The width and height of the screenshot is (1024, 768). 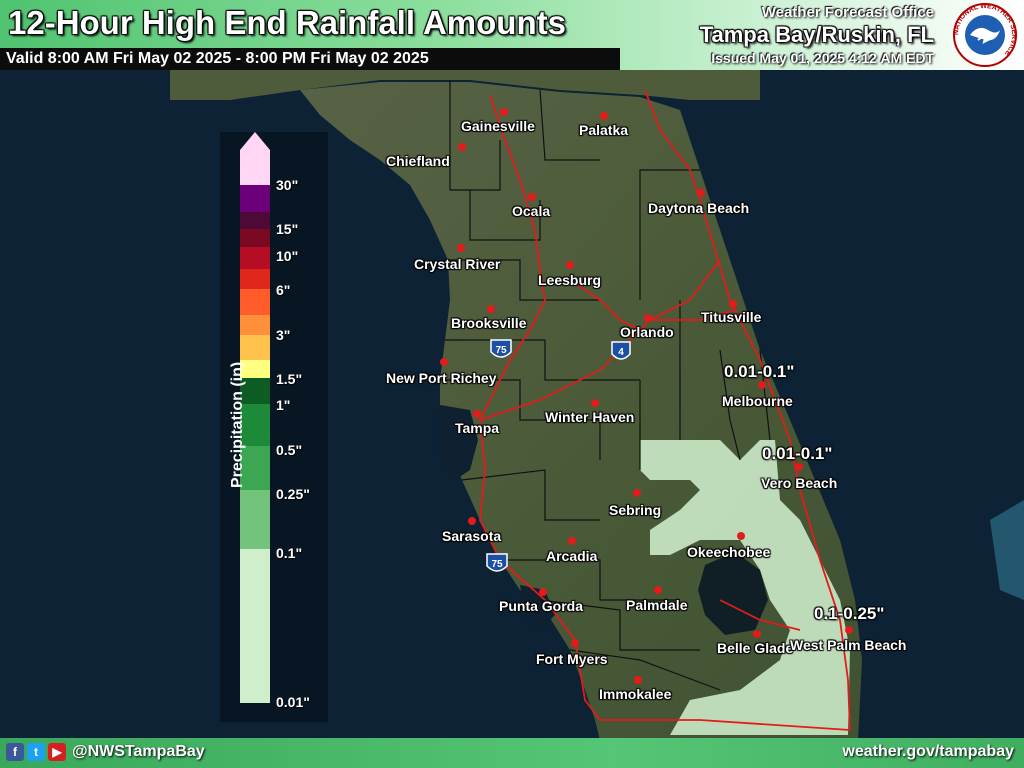 I want to click on city-label: Arcadia, so click(x=572, y=556).